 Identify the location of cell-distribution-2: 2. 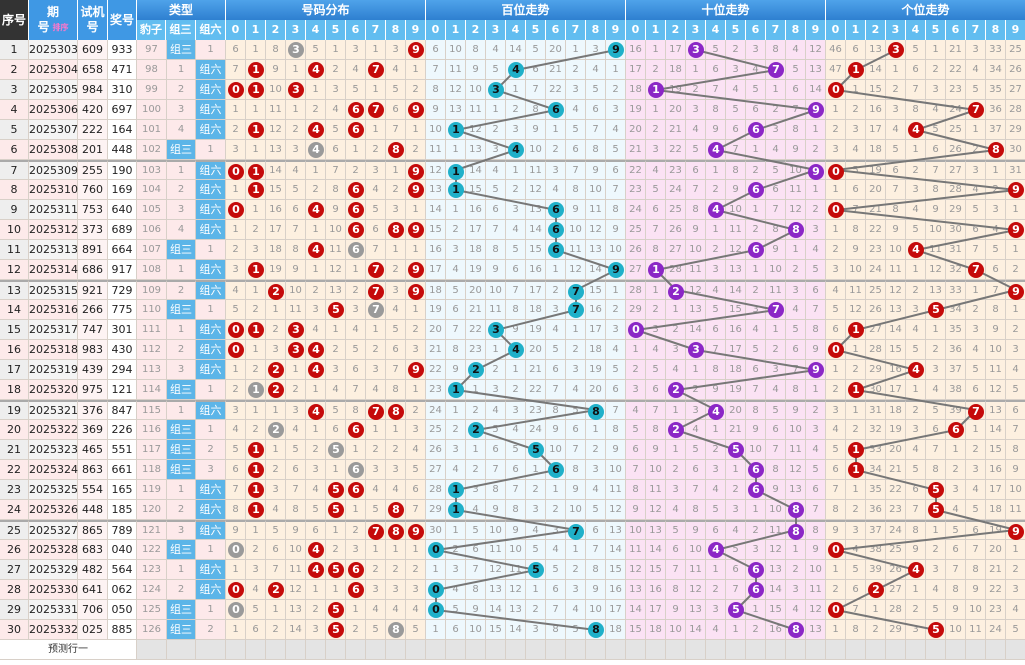
(276, 290).